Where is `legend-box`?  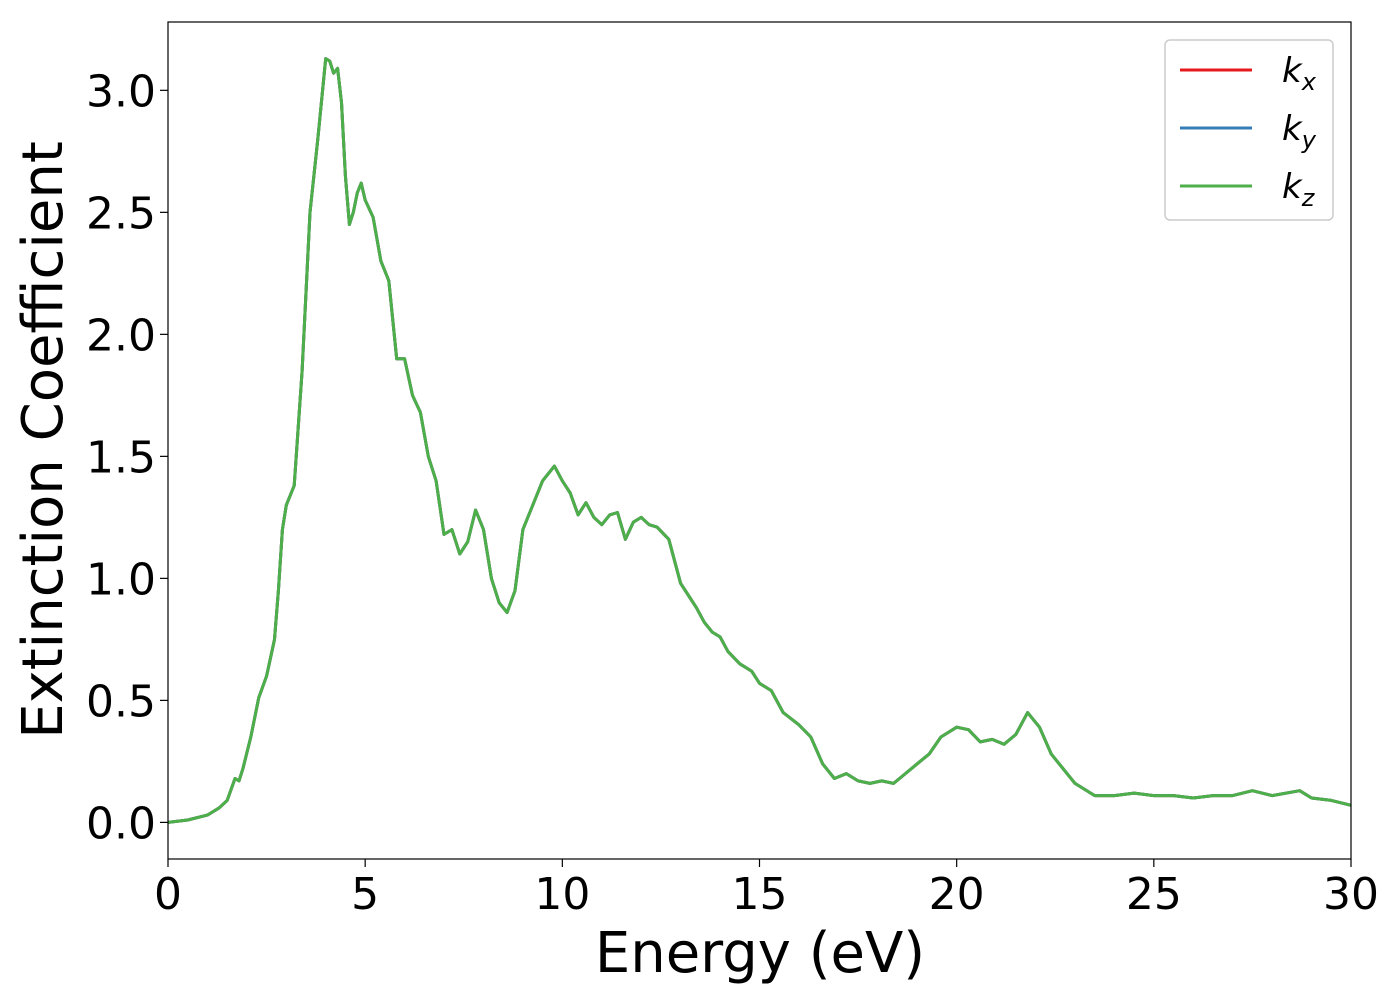
legend-box is located at coordinates (1249, 130).